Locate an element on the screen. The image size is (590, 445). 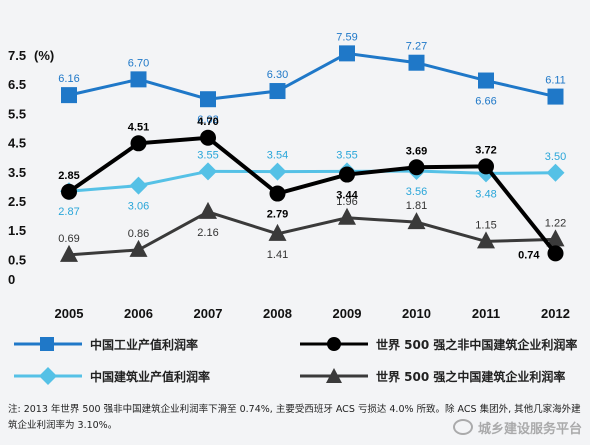
data-label: 2.85 is located at coordinates (68, 176).